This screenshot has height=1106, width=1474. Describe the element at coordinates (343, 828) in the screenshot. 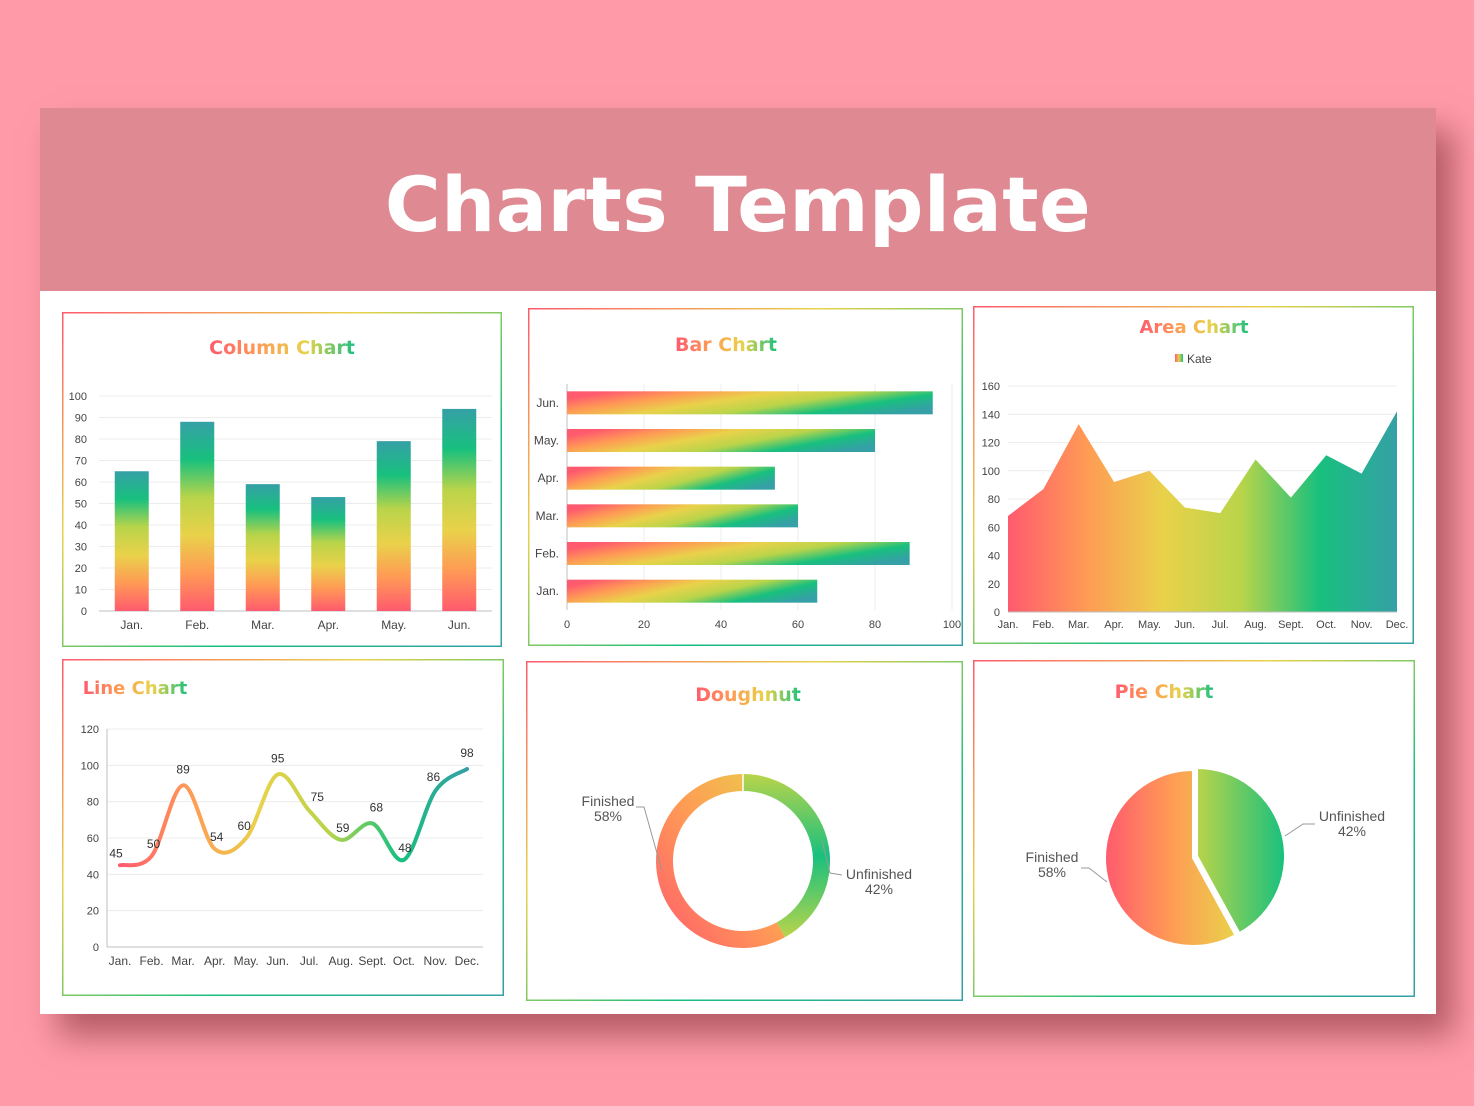

I see `data-label: 59` at that location.